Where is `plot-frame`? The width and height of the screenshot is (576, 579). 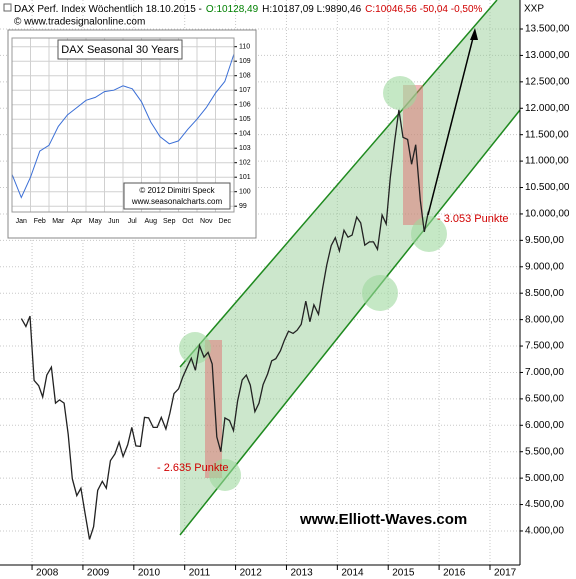 plot-frame is located at coordinates (123, 125).